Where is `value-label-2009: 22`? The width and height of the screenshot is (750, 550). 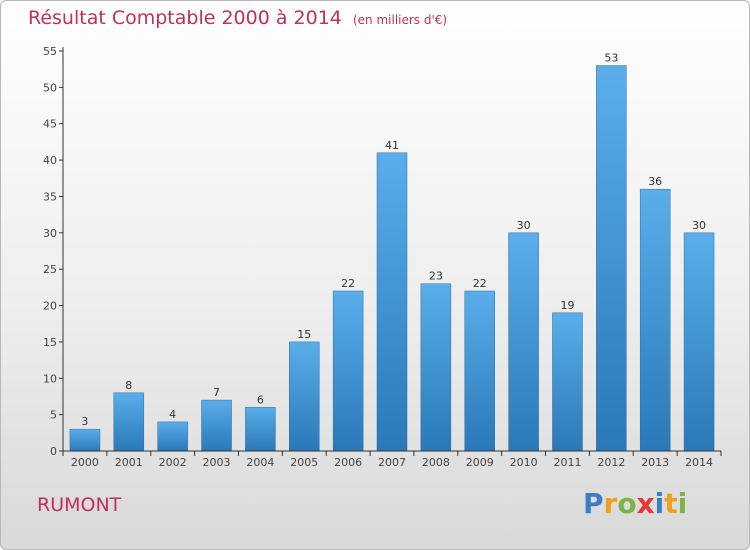
value-label-2009: 22 is located at coordinates (480, 283).